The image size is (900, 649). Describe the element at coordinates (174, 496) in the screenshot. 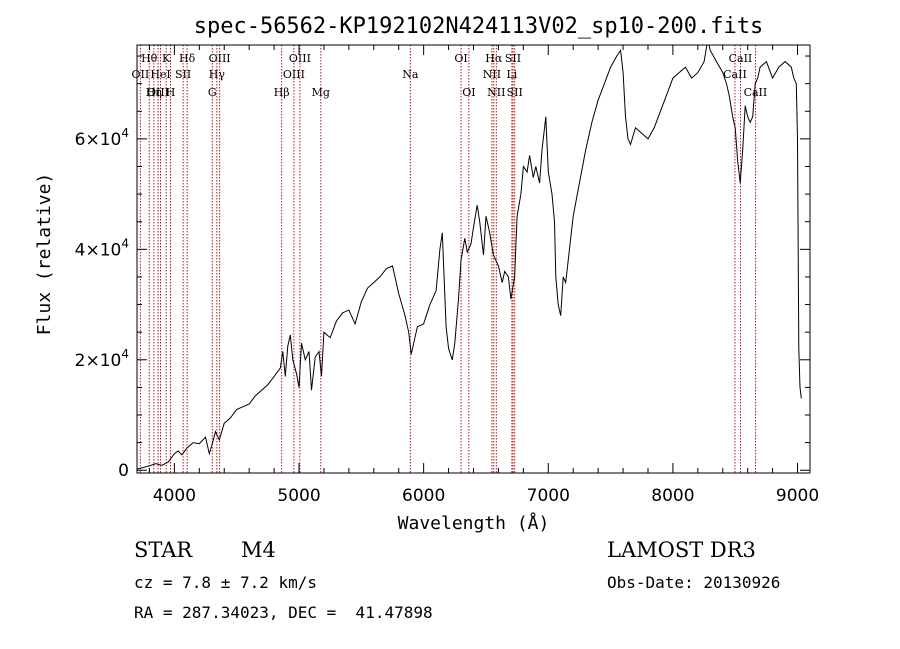

I see `x-tick-label-0: 4000` at that location.